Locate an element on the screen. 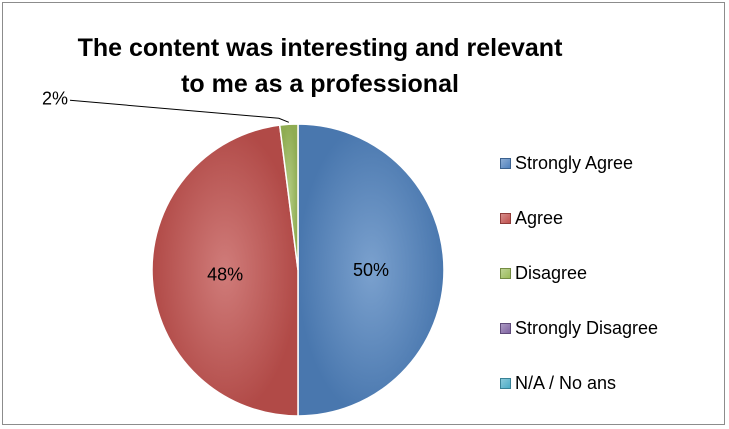 This screenshot has height=429, width=729. data-label-strongly-agree: 50% is located at coordinates (371, 270).